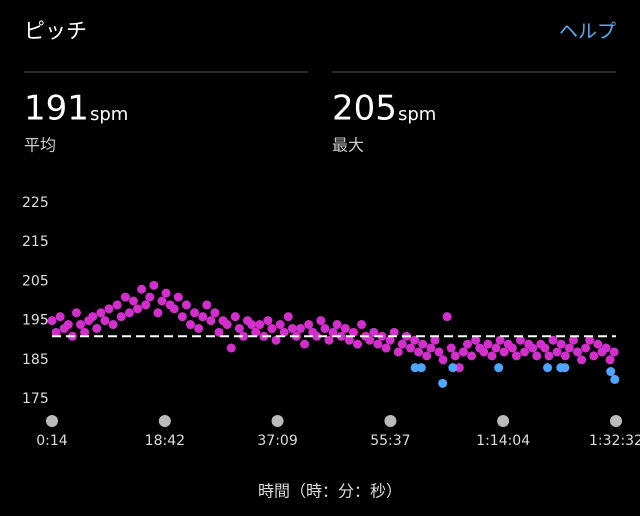 This screenshot has height=516, width=640. Describe the element at coordinates (40, 145) in the screenshot. I see `stat-label: 平均` at that location.